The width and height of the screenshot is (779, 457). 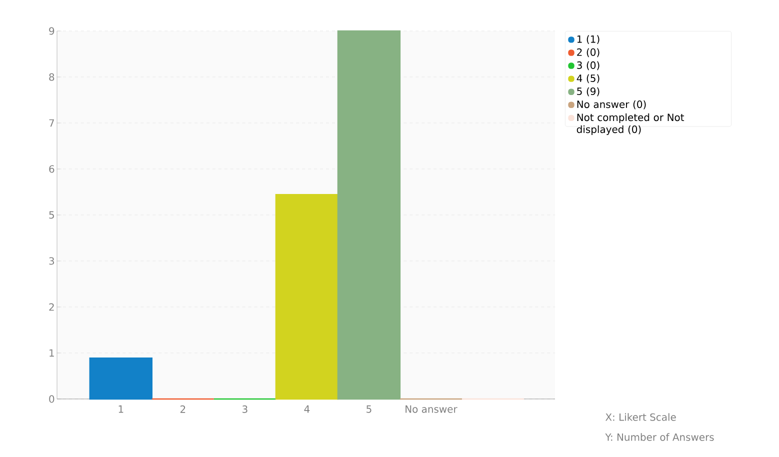 I want to click on x-tick-label: 1, so click(x=121, y=409).